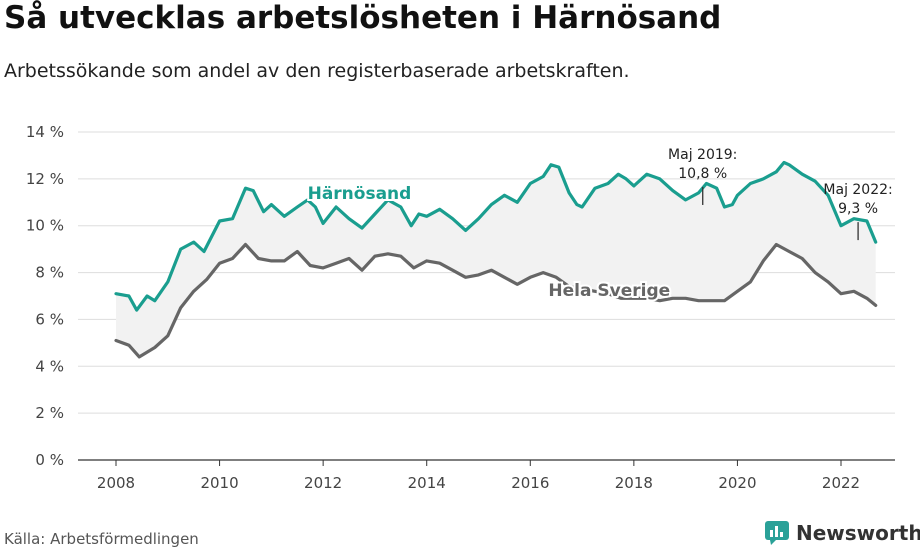 Image resolution: width=920 pixels, height=552 pixels. Describe the element at coordinates (45, 132) in the screenshot. I see `y-tick-label: 14 %` at that location.